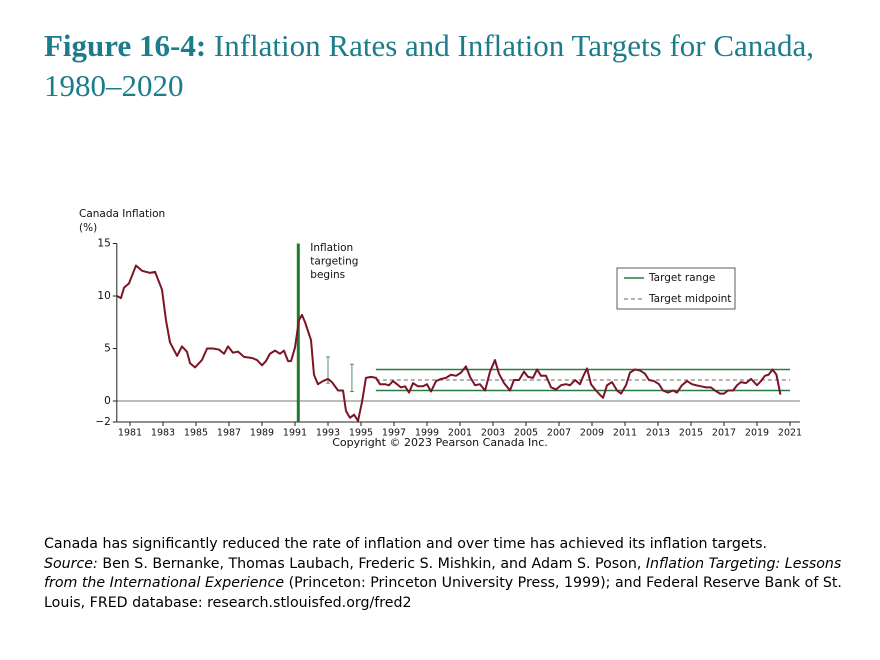 The height and width of the screenshot is (660, 880). I want to click on x-tick-label: 2003, so click(493, 433).